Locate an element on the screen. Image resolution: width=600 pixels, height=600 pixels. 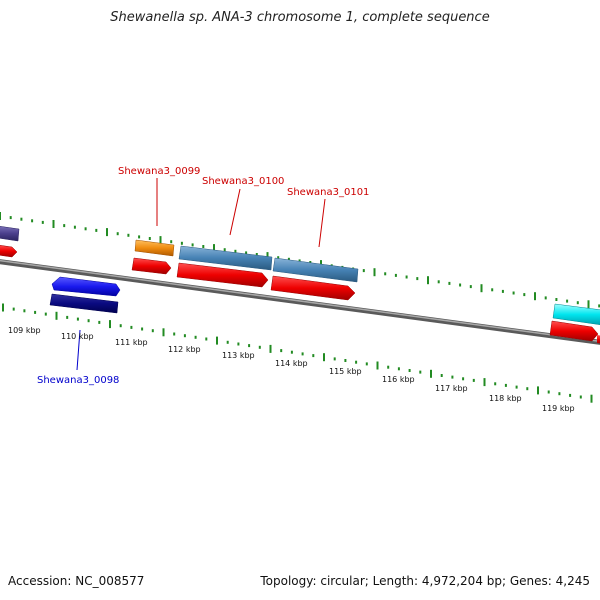
cds-red-partial-right is located at coordinates (574, 332).